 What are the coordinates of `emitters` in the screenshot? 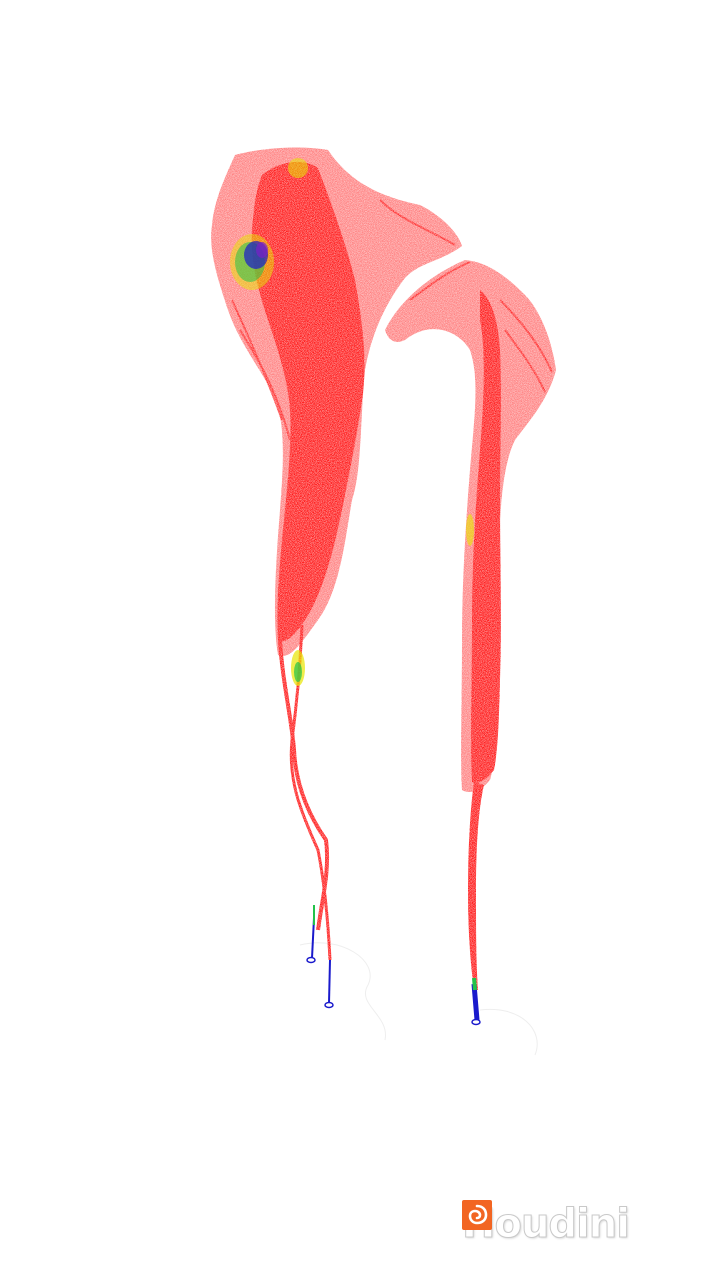 It's located at (393, 965).